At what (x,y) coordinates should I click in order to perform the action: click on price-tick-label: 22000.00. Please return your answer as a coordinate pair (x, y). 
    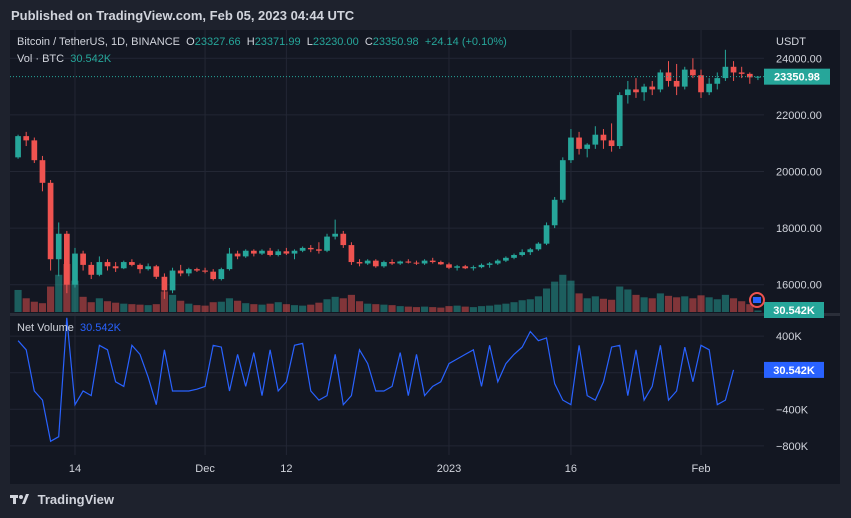
    Looking at the image, I should click on (799, 116).